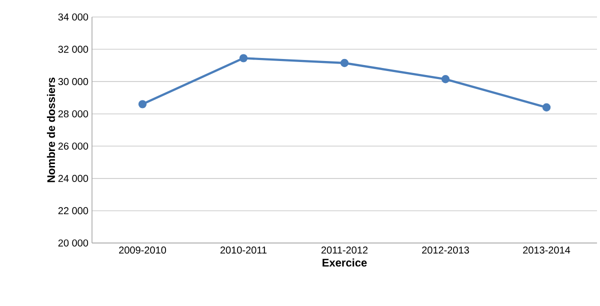 The image size is (600, 306). Describe the element at coordinates (344, 262) in the screenshot. I see `x-axis-title: Exercice` at that location.